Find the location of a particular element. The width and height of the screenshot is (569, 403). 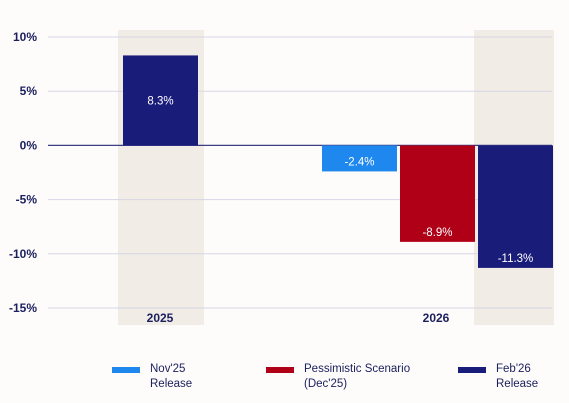

legend-label-feb26: Feb'26 Release is located at coordinates (517, 376).